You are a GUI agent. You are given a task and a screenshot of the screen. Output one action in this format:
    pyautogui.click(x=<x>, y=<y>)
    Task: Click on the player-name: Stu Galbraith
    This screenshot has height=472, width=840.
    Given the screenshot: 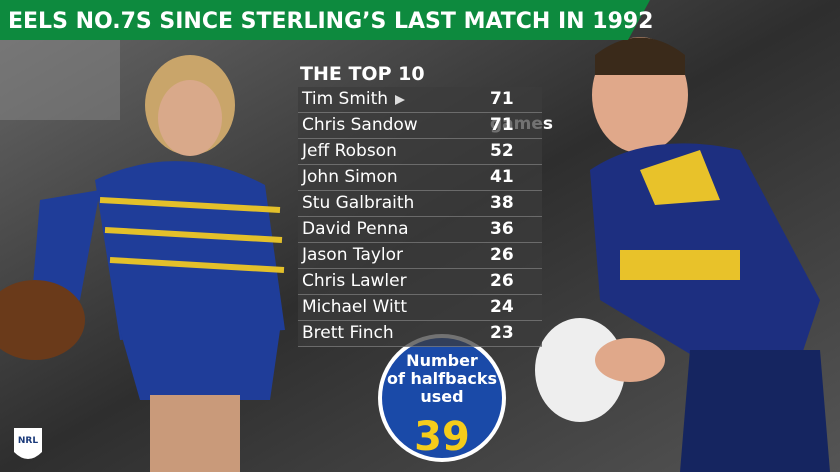 What is the action you would take?
    pyautogui.click(x=358, y=203)
    